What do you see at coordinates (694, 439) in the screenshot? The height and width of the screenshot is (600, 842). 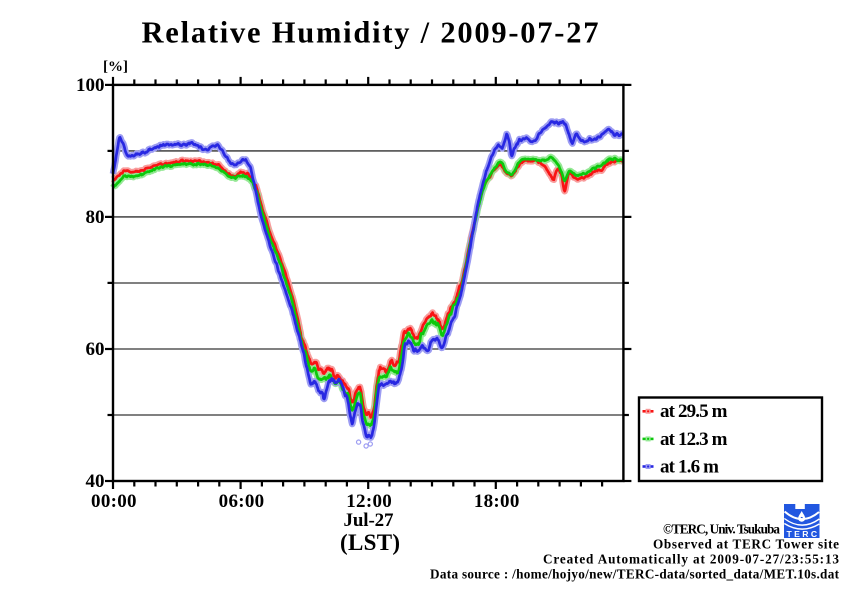 I see `svg-text: at 12.3 m` at bounding box center [694, 439].